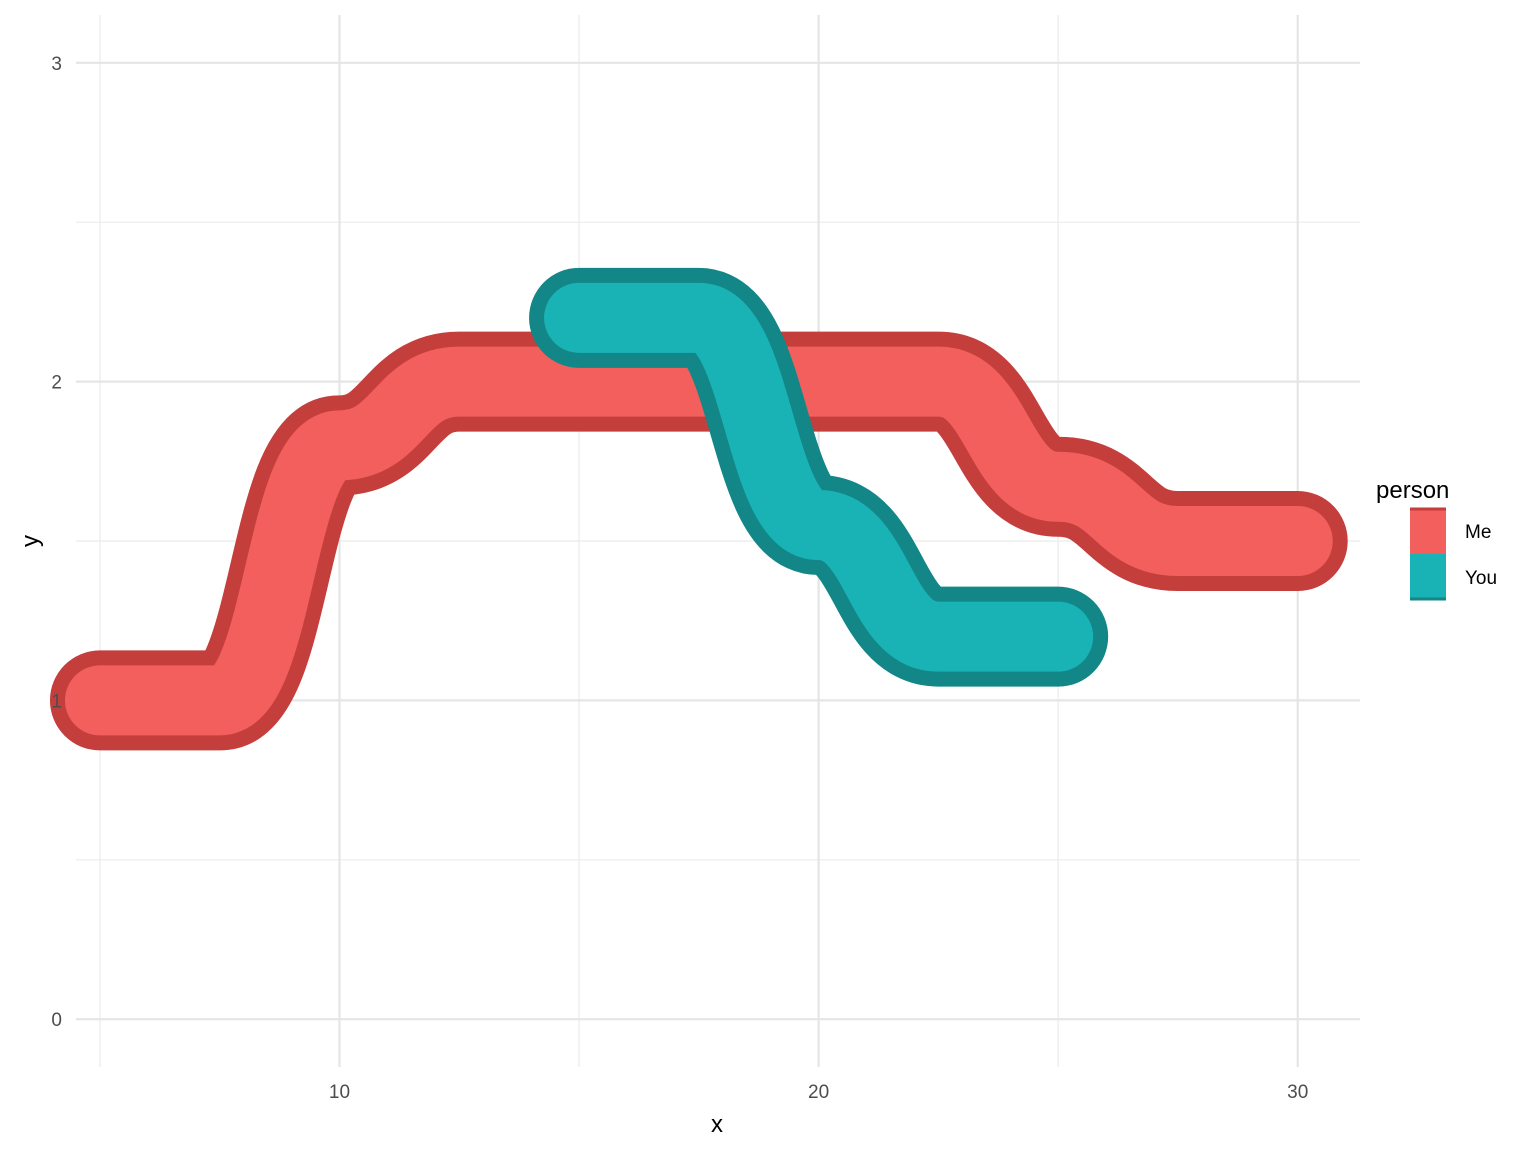  I want to click on y-tick-label: 0, so click(56, 1020).